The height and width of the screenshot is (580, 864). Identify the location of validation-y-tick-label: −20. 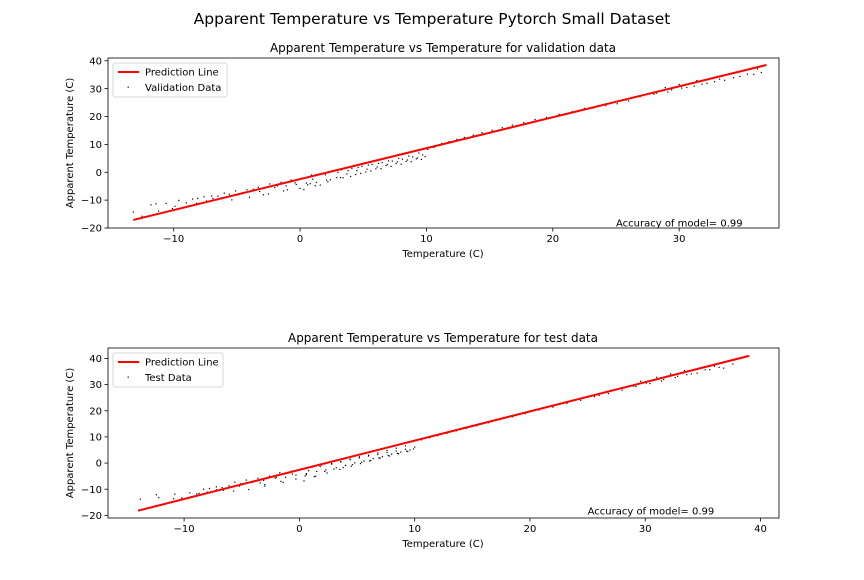
(91, 229).